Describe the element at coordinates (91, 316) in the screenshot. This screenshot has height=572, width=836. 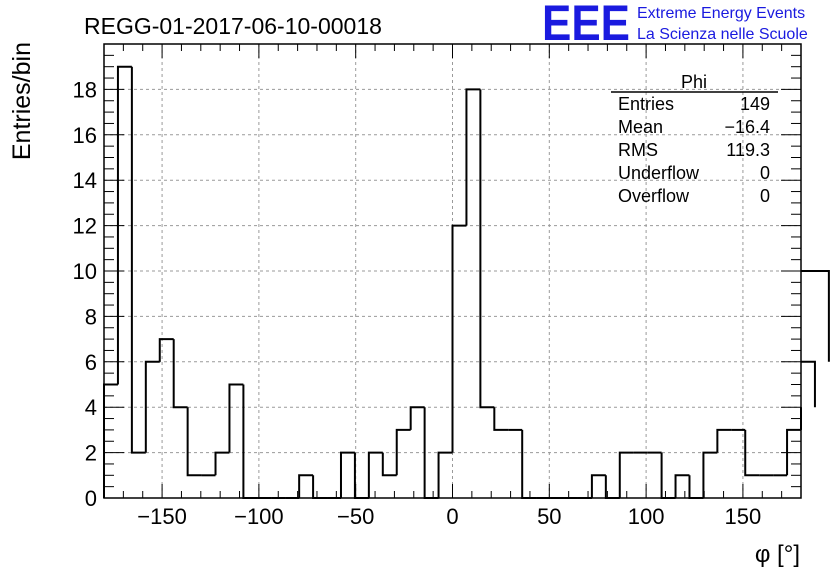
I see `y-tick-label: 8` at that location.